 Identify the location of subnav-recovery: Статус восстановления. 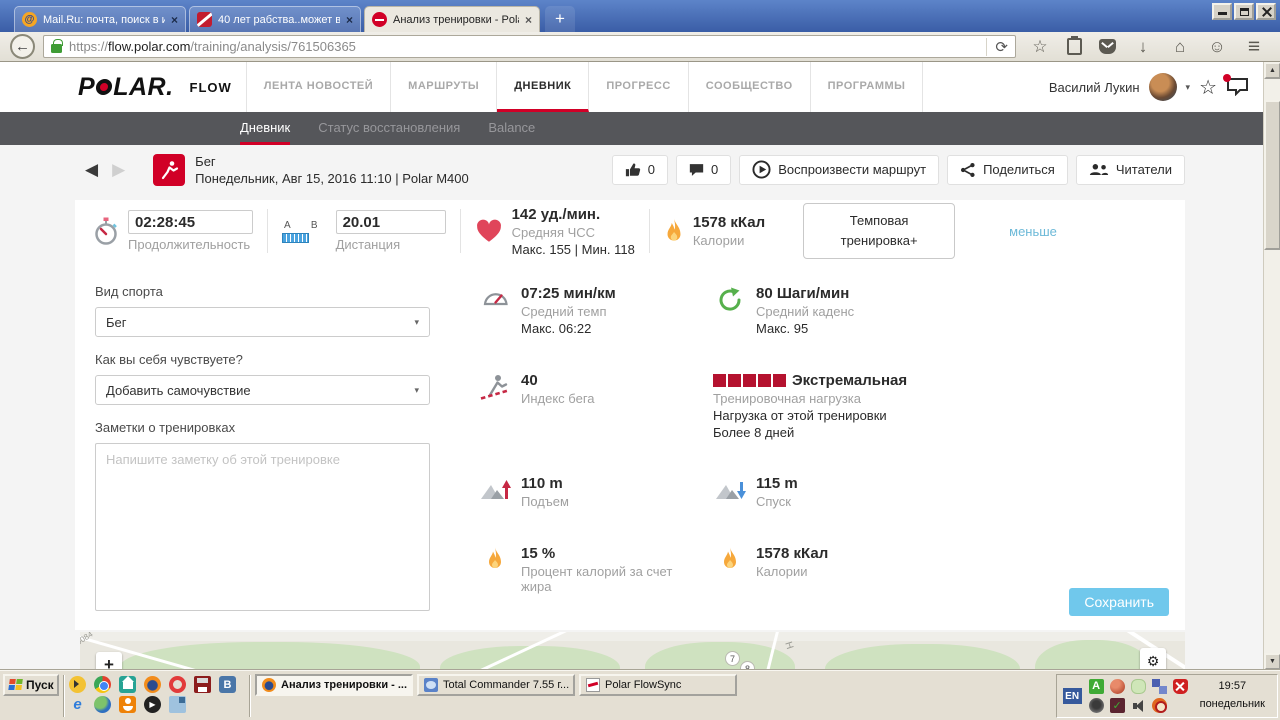
(389, 127).